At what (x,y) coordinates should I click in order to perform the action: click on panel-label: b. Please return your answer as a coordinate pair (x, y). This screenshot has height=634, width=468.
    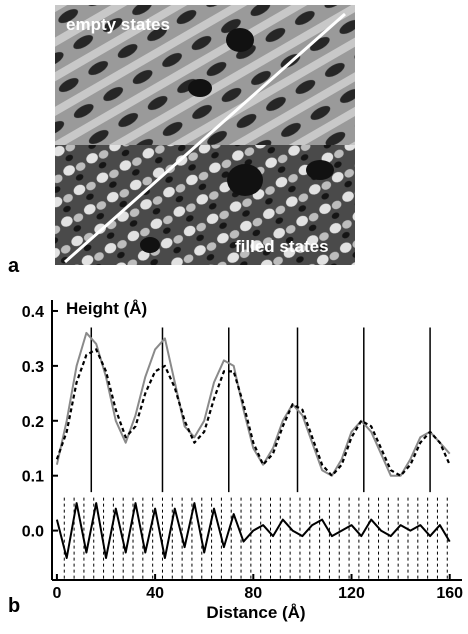
    Looking at the image, I should click on (14, 606).